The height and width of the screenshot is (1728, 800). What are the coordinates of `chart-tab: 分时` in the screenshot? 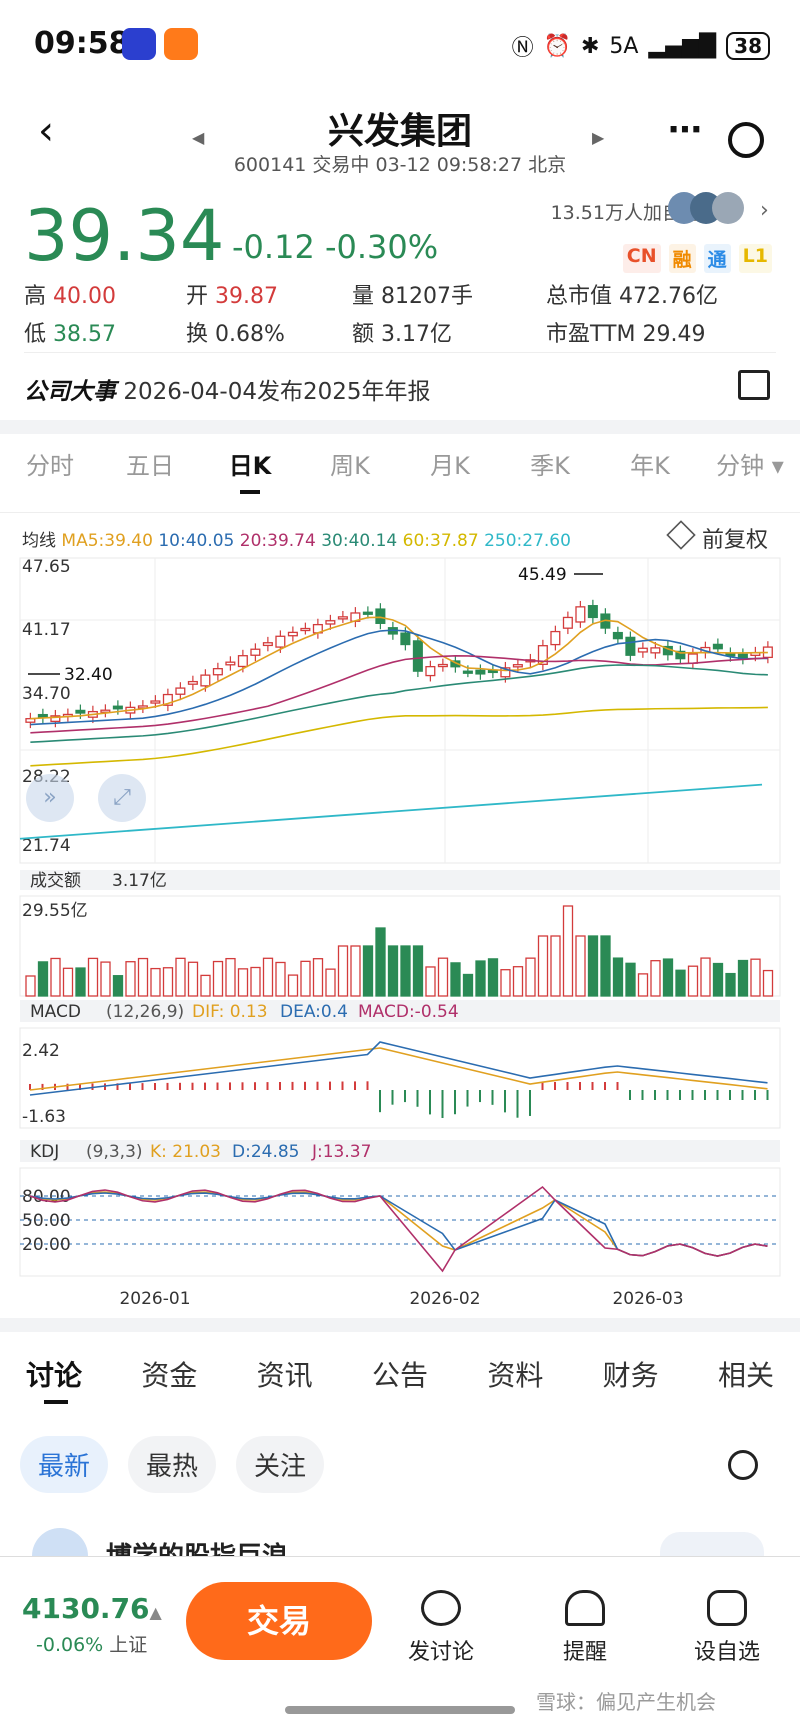 It's located at (50, 466).